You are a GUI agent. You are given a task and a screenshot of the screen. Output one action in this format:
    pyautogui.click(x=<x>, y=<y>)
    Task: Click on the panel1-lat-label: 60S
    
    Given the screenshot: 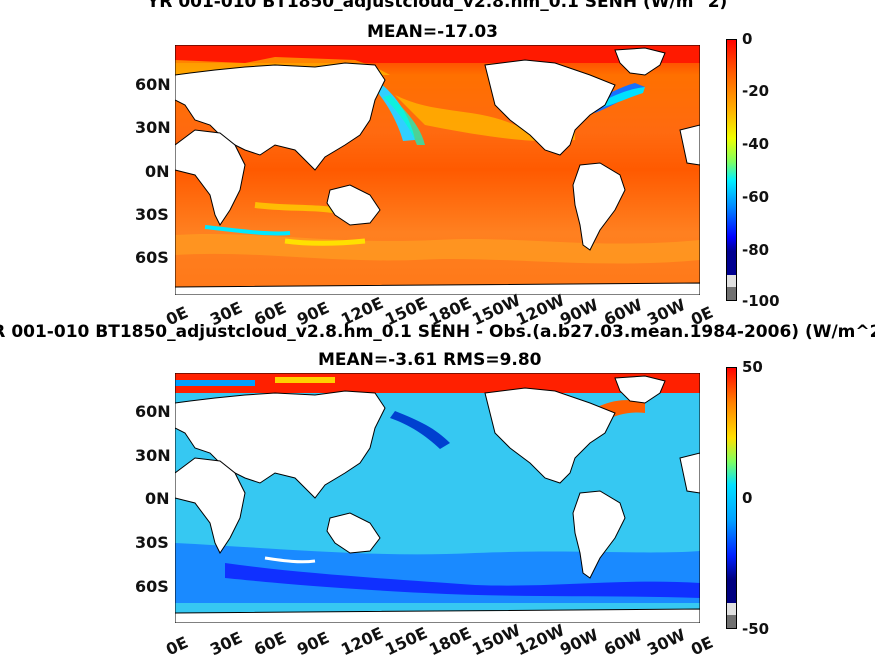 What is the action you would take?
    pyautogui.click(x=152, y=257)
    